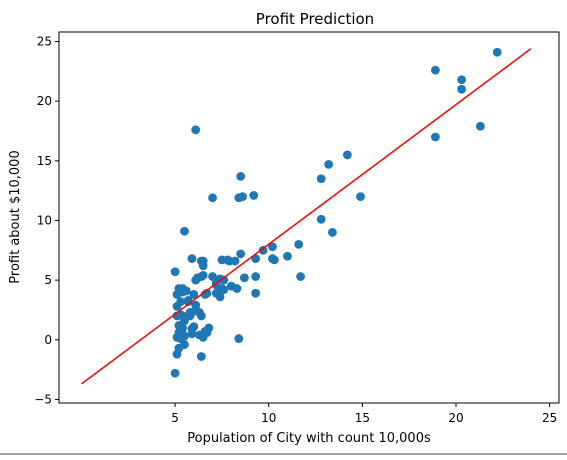  I want to click on x-tick-label: 15, so click(362, 418).